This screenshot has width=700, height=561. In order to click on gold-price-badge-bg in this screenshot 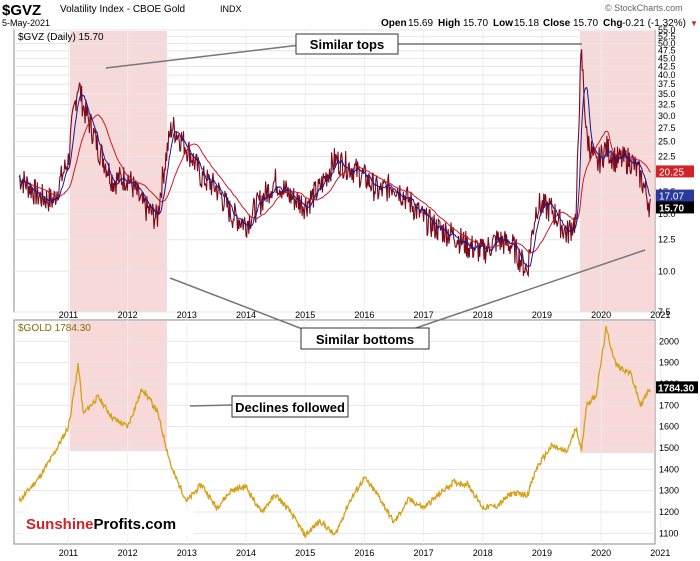, I will do `click(677, 387)`.